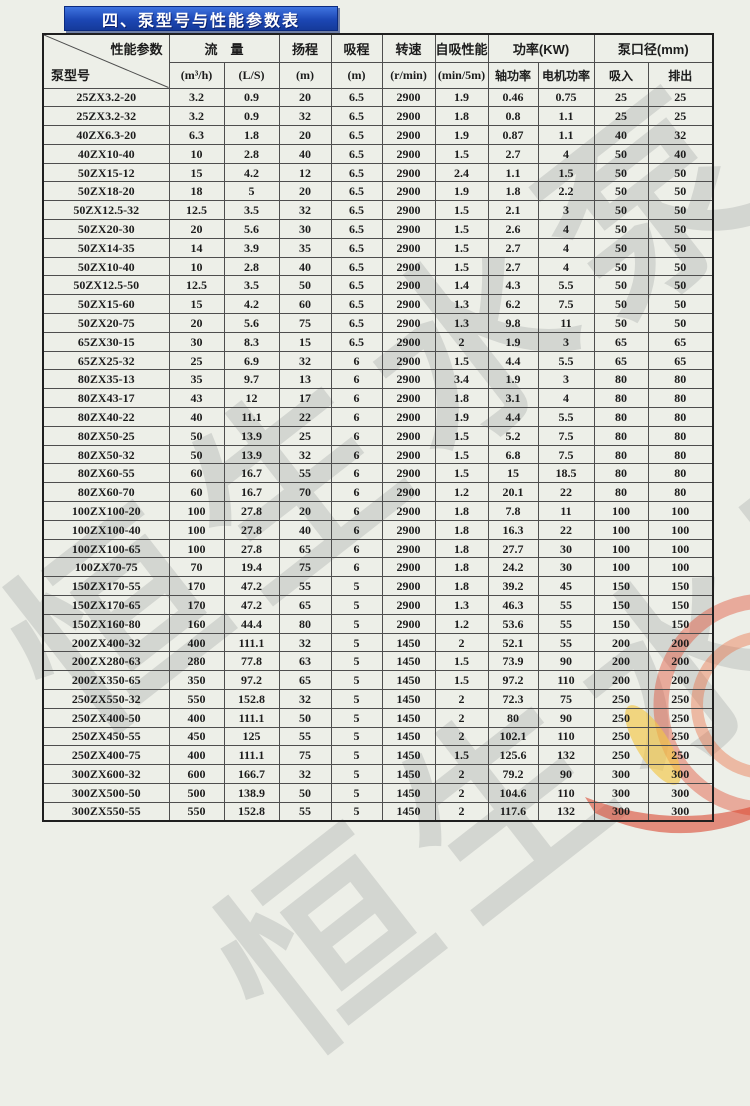  Describe the element at coordinates (106, 191) in the screenshot. I see `pump-model-cell: 50ZX18-20` at that location.